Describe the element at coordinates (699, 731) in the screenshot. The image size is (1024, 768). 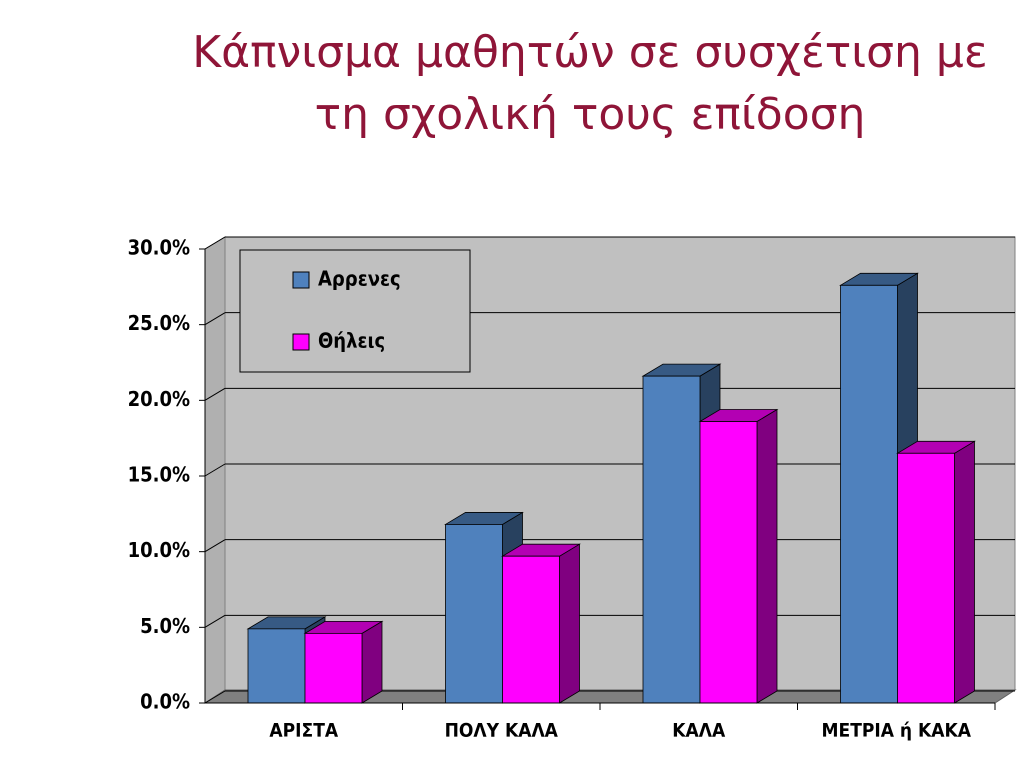
I see `x-tick-label: ΚΑΛΑ` at that location.